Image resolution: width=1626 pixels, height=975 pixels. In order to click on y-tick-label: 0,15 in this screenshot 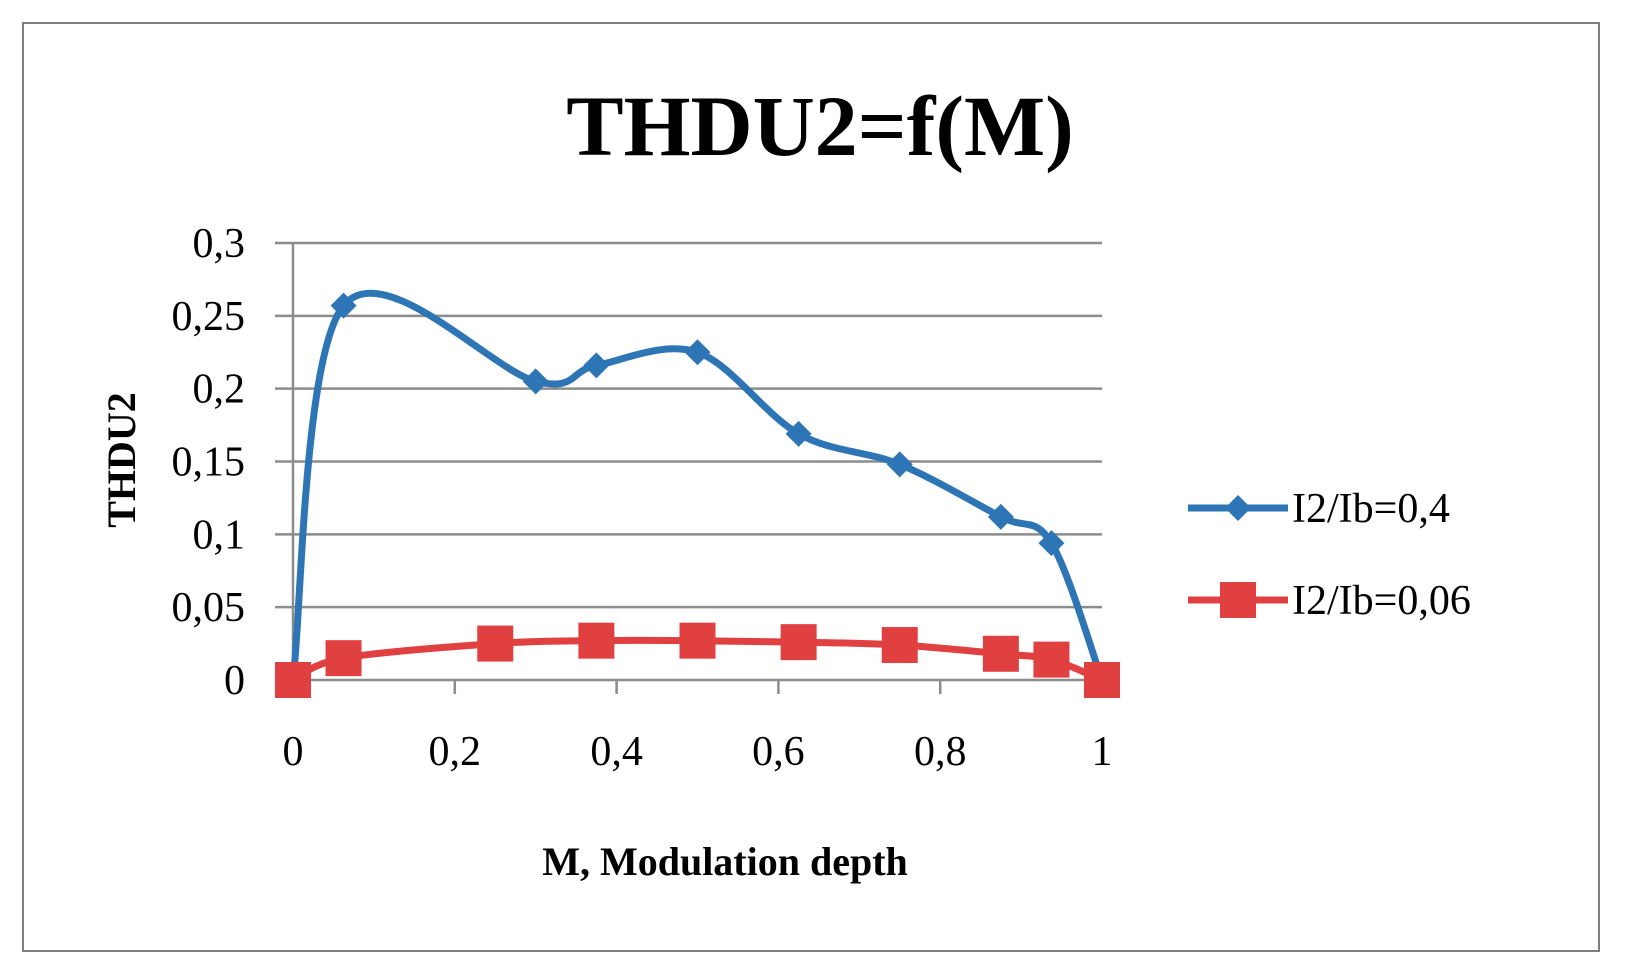, I will do `click(209, 463)`.